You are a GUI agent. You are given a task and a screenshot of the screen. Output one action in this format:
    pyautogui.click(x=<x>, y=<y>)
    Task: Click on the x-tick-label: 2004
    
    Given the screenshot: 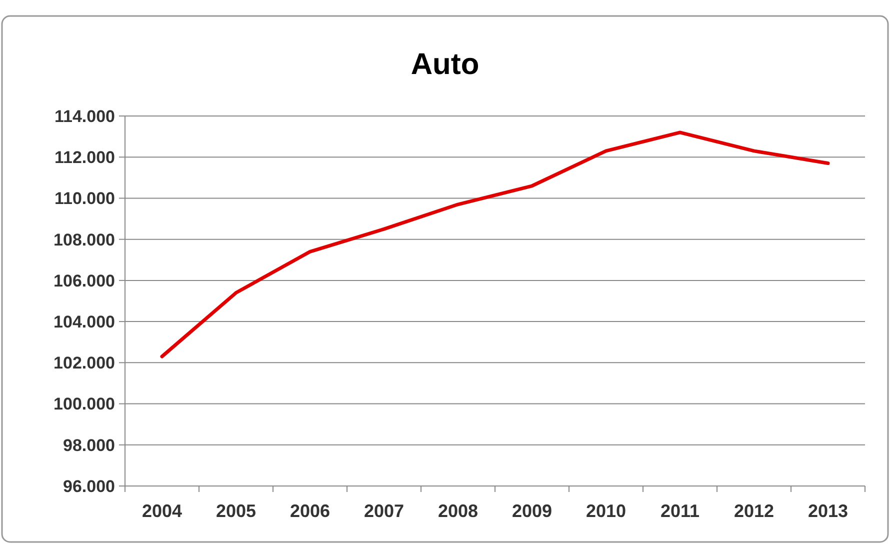 What is the action you would take?
    pyautogui.click(x=162, y=511)
    